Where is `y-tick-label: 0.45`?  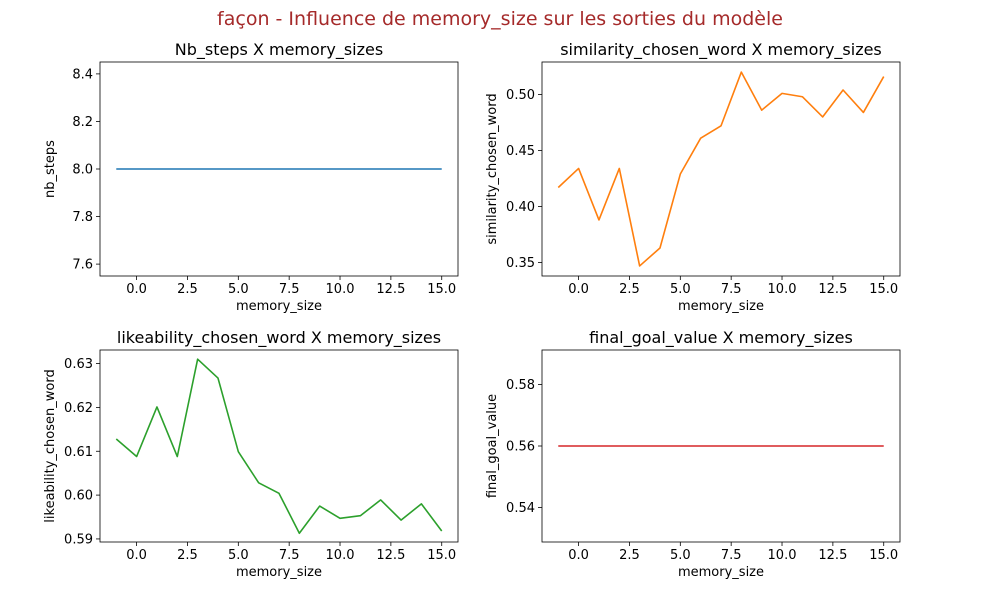
y-tick-label: 0.45 is located at coordinates (520, 151).